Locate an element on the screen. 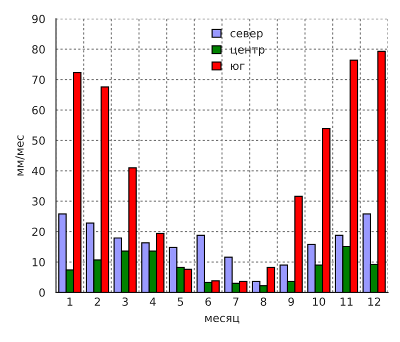  x-axis-title: месяц is located at coordinates (222, 320).